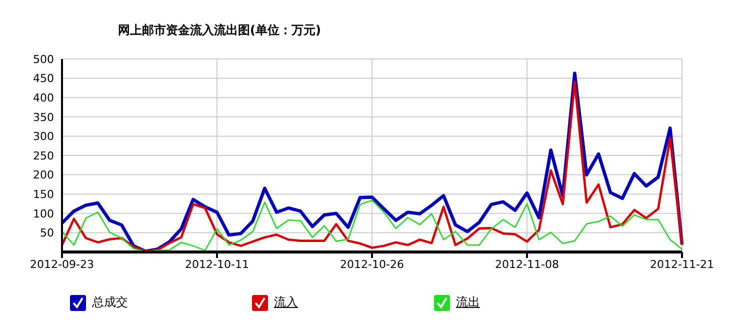 The height and width of the screenshot is (328, 743). What do you see at coordinates (43, 213) in the screenshot?
I see `y-tick-label: 100` at bounding box center [43, 213].